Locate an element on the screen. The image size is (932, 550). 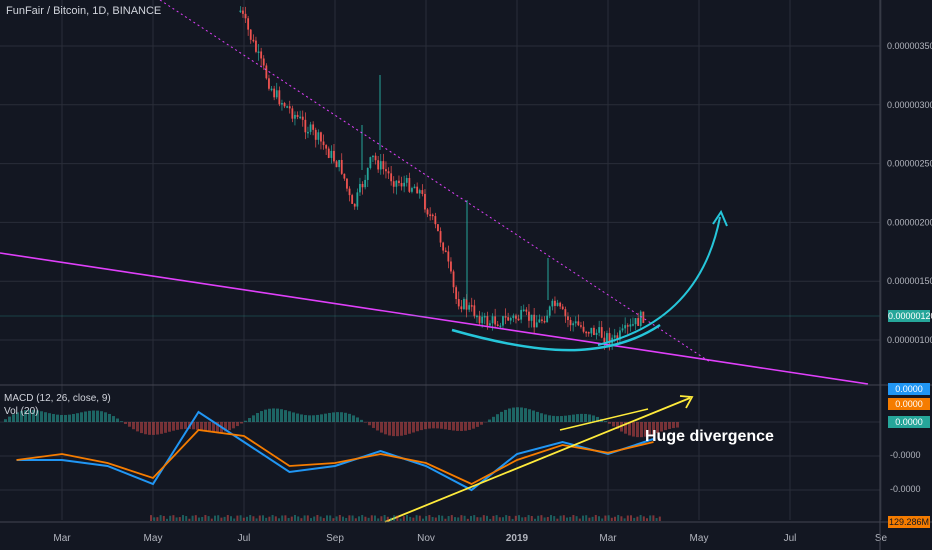
divergence-arrow-head is located at coordinates (686, 402).